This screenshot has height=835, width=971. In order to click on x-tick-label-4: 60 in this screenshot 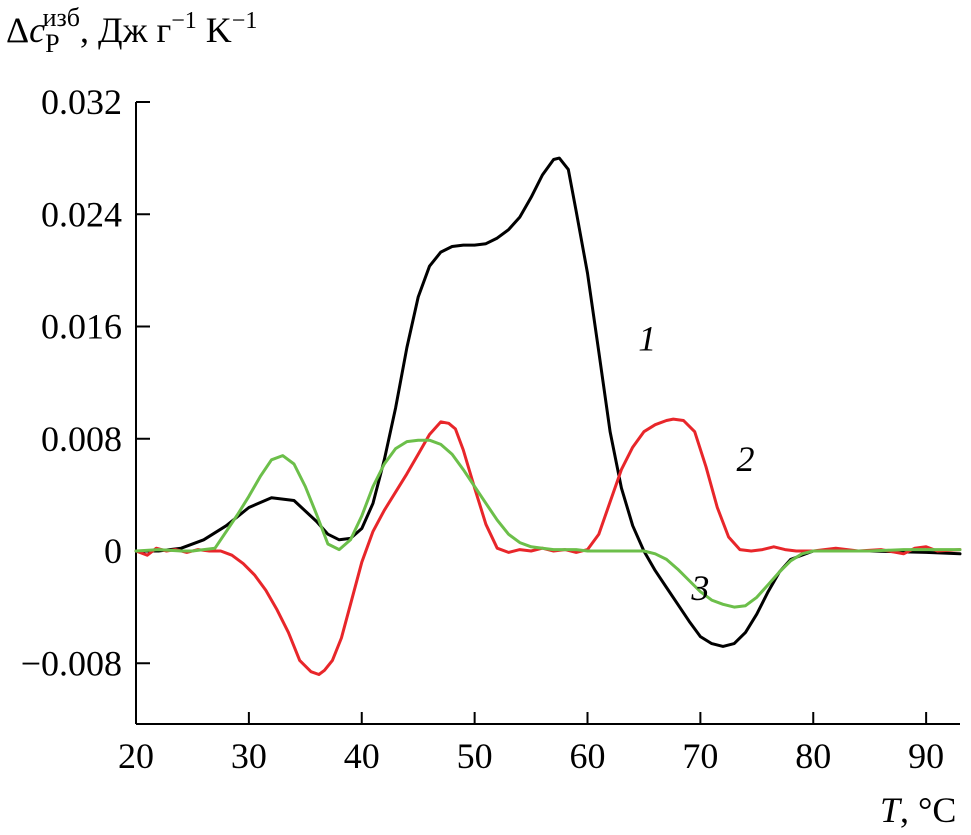, I will do `click(588, 756)`.